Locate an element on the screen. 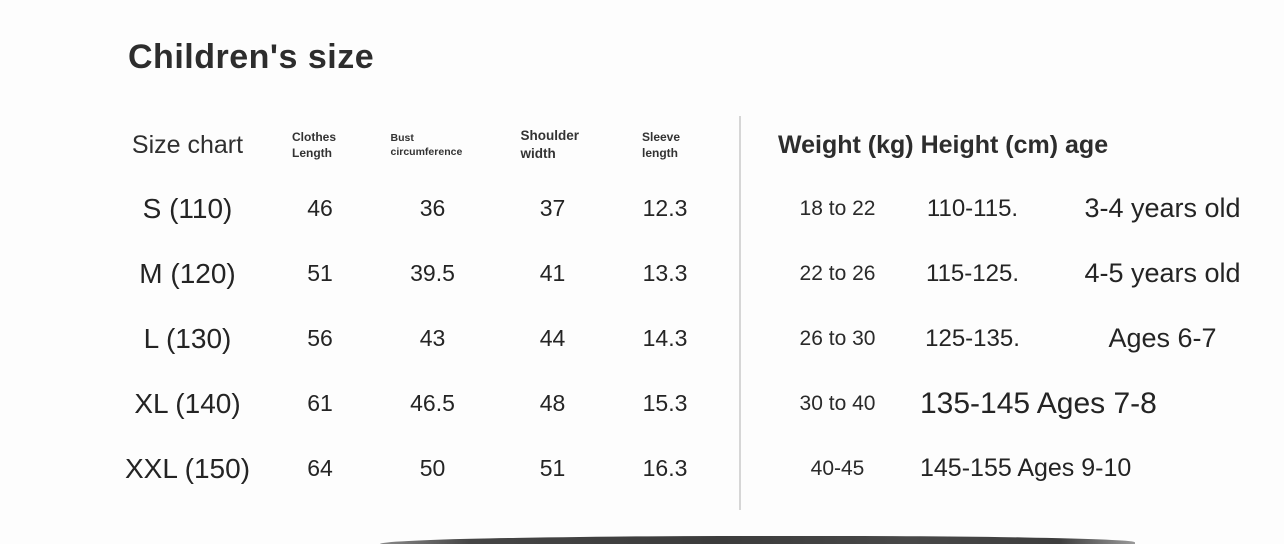 The image size is (1284, 544). shoulder-cell: 41 is located at coordinates (552, 273).